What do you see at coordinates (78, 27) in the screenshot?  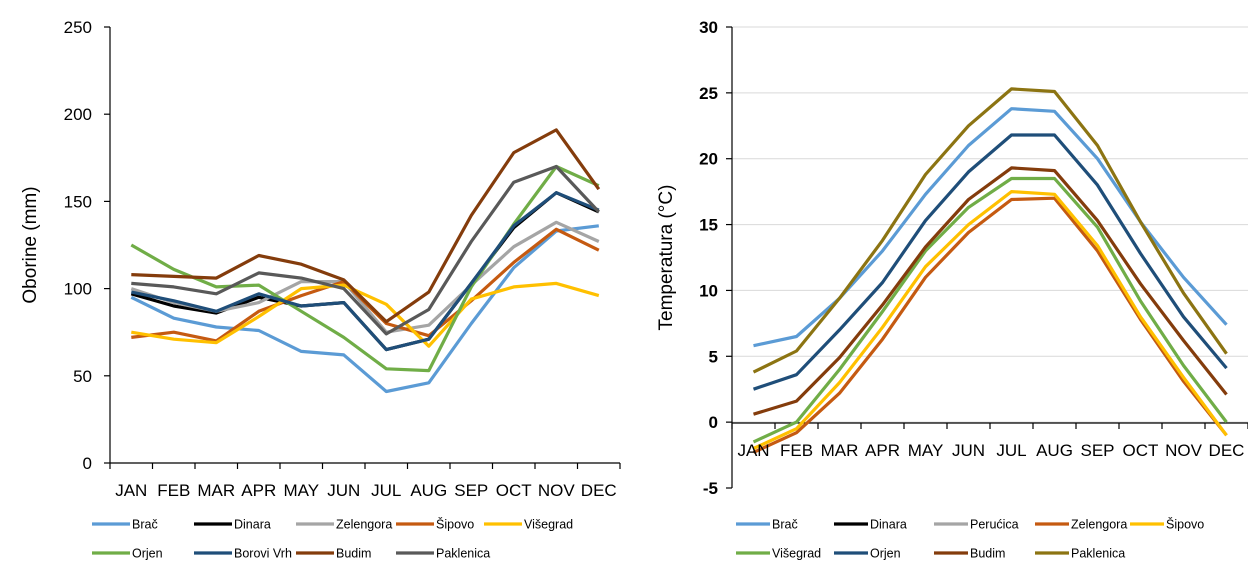 I see `y-tick-label: 250` at bounding box center [78, 27].